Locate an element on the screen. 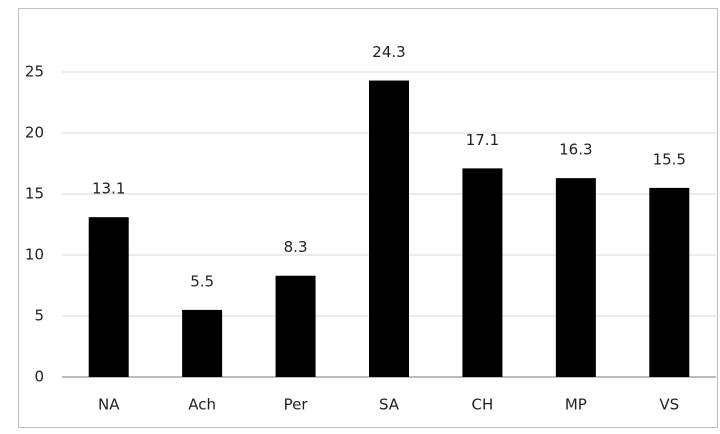  y-tick-label: 25 is located at coordinates (34, 72).